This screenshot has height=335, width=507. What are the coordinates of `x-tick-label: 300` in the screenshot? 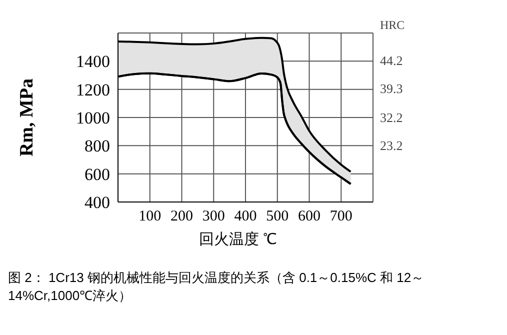 It's located at (213, 216).